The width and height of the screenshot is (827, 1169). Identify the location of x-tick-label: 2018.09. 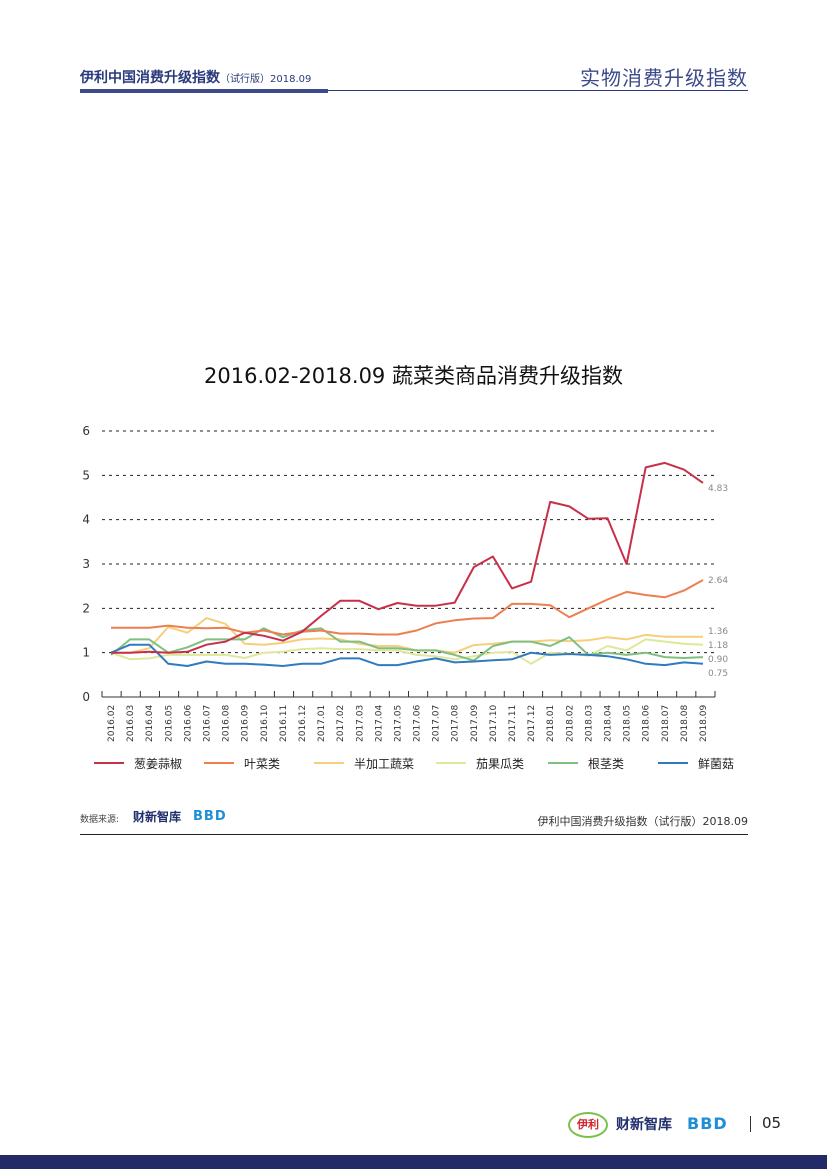
(704, 723).